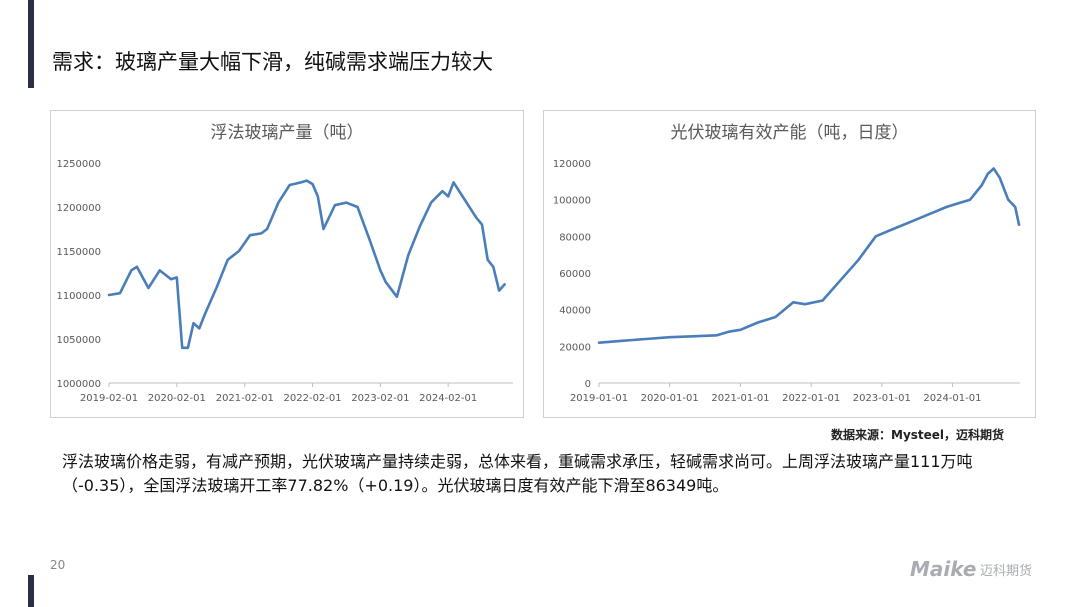 This screenshot has width=1080, height=607. Describe the element at coordinates (448, 398) in the screenshot. I see `float-glass-x-tick-label: 2024-02-01` at that location.